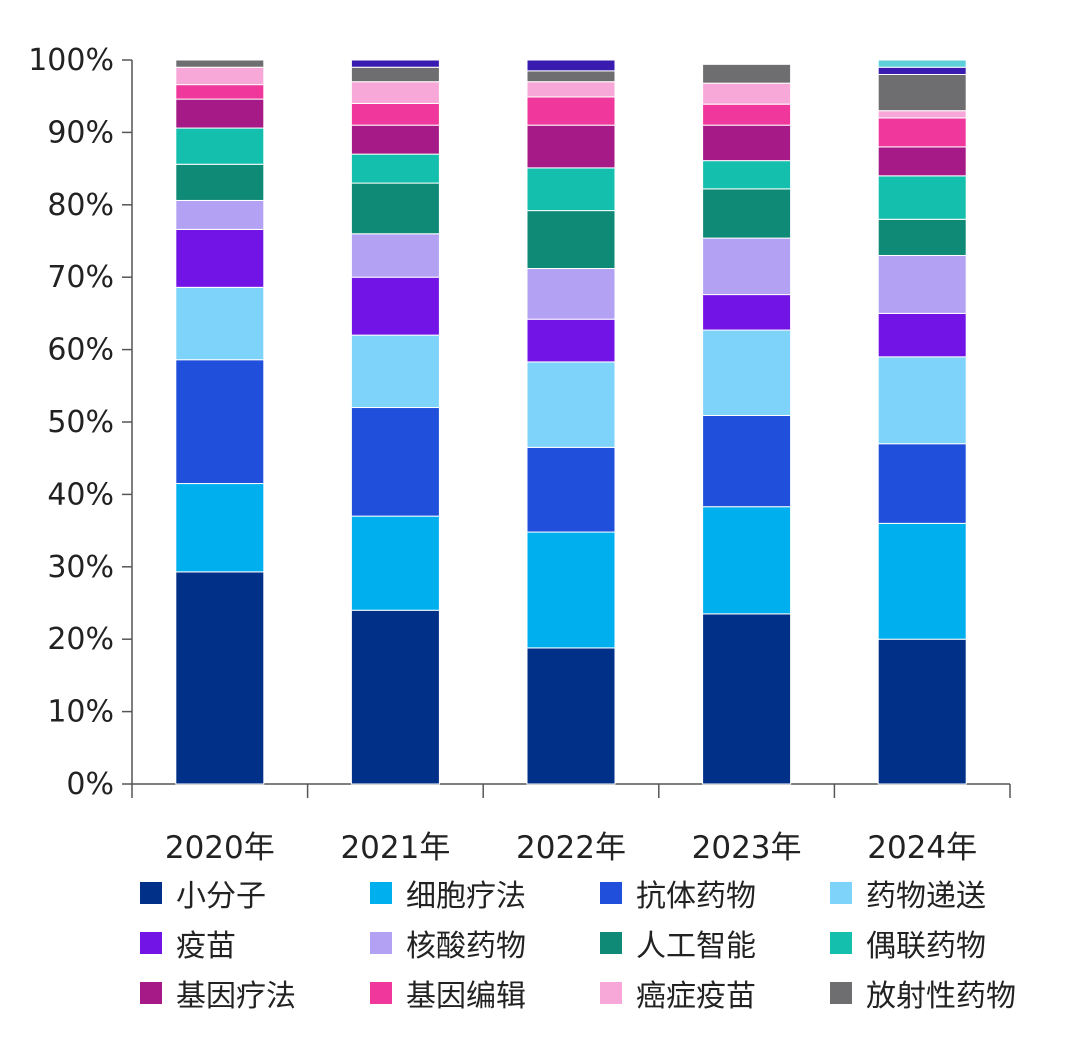 This screenshot has height=1046, width=1080. I want to click on y-tick-label: 30%, so click(80, 567).